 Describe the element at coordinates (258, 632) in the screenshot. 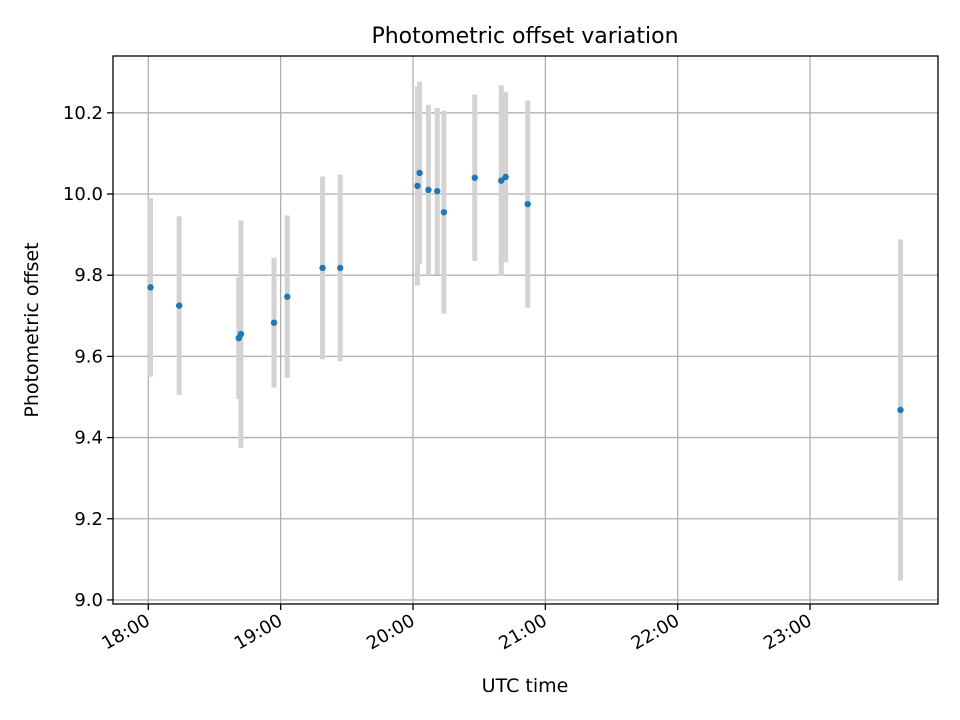

I see `x-tick-label: 19:00` at that location.